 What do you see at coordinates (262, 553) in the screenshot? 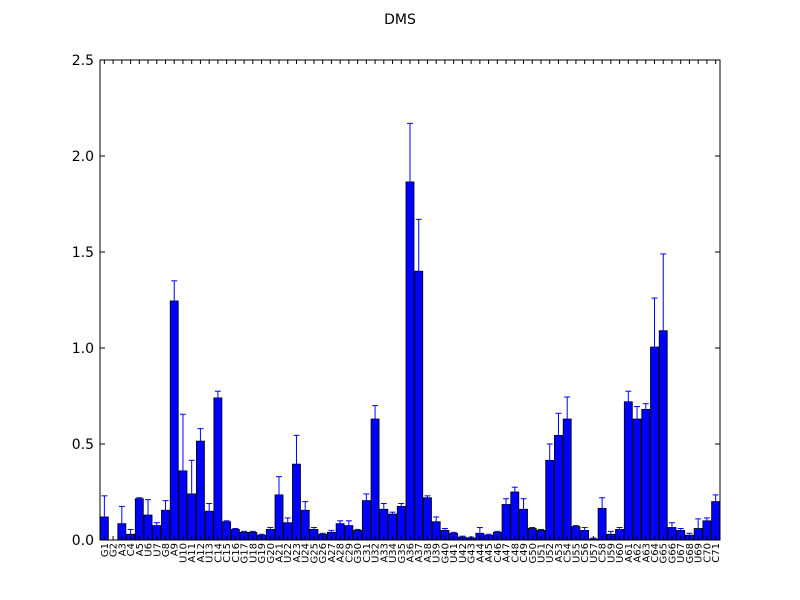
I see `x-tick-label-G19: G19` at bounding box center [262, 553].